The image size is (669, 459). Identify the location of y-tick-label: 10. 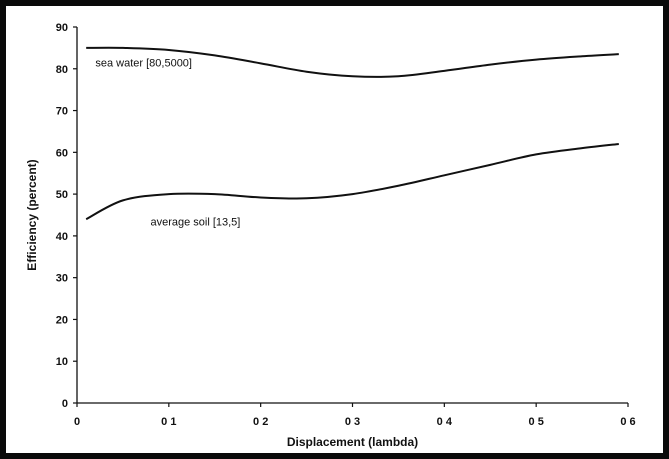
(62, 362).